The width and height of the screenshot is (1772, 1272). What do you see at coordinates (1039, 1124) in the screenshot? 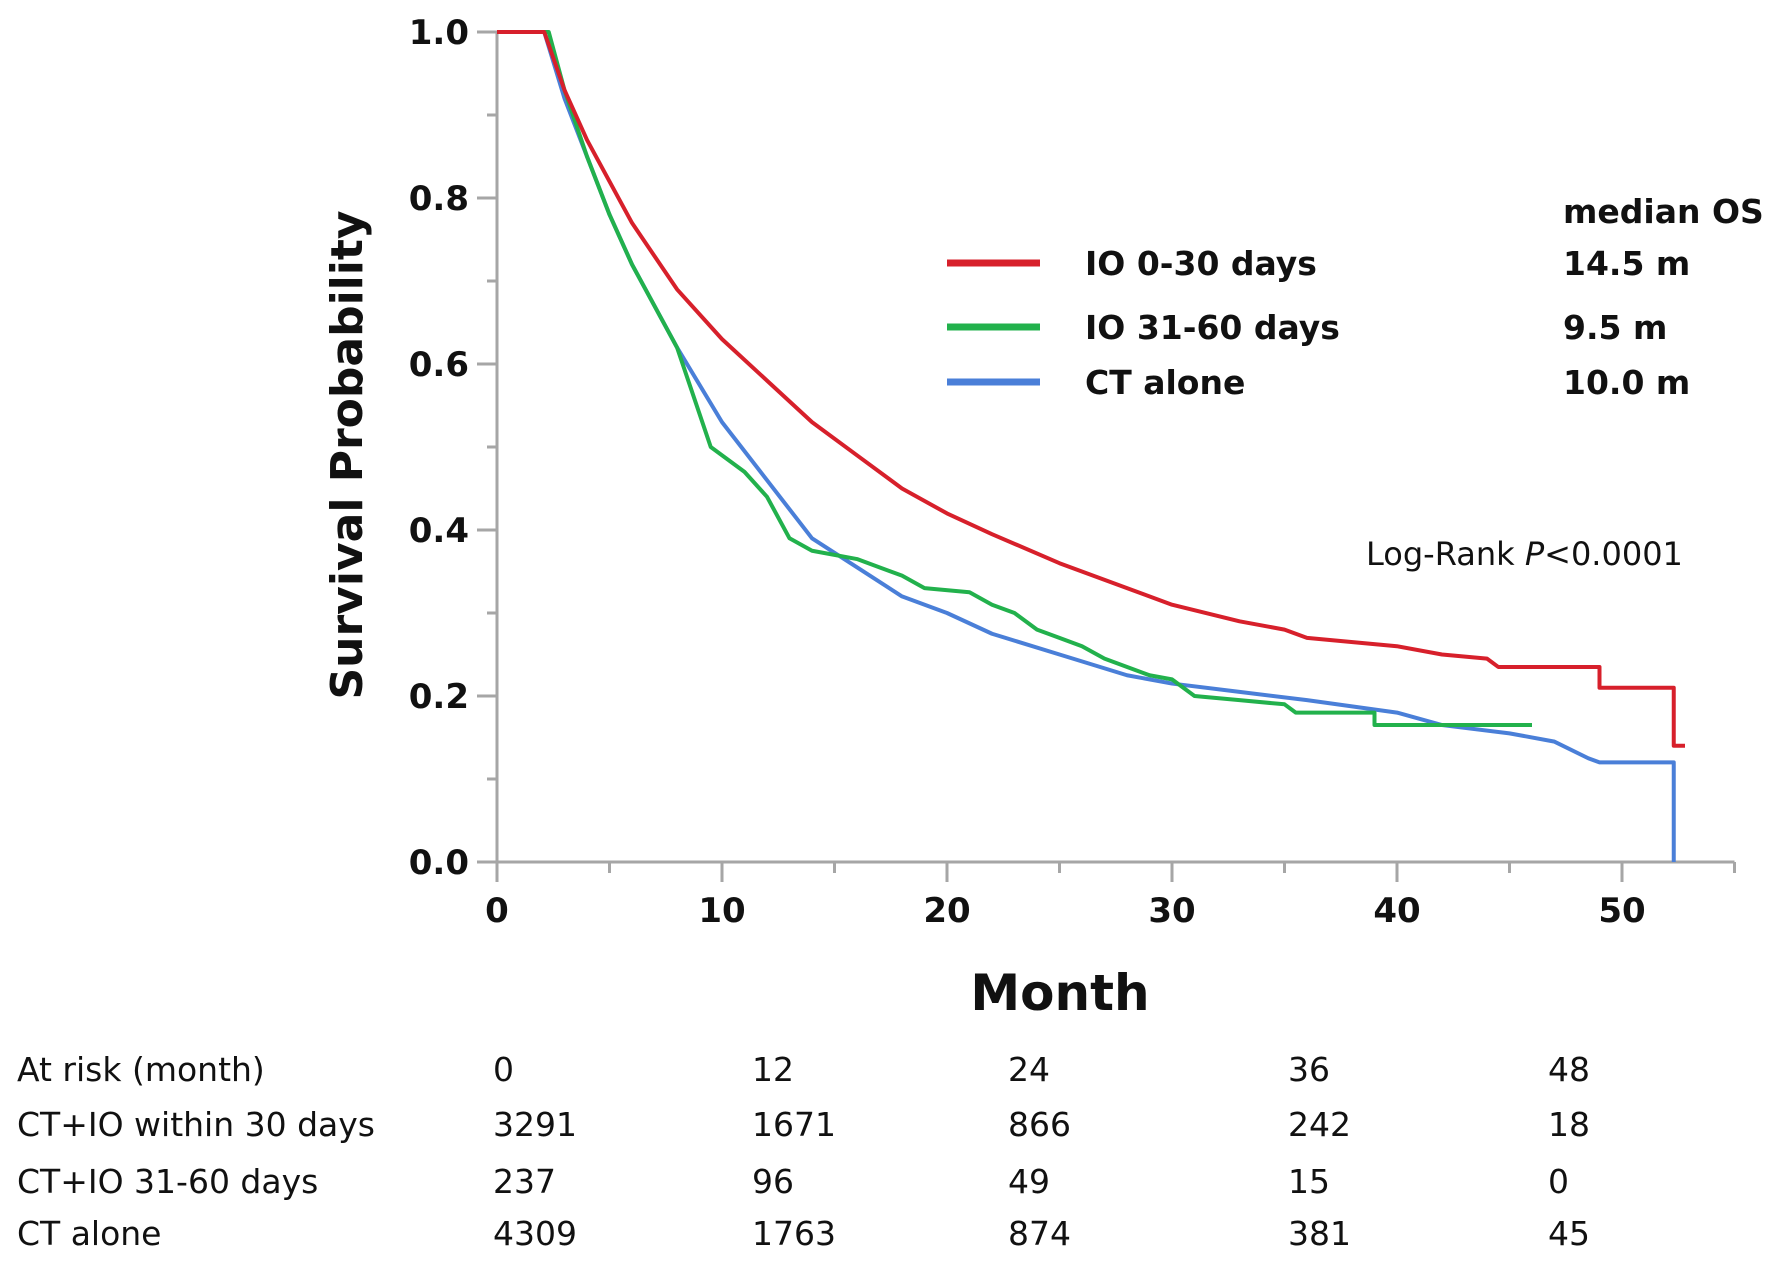
I see `at-risk-value: 866` at bounding box center [1039, 1124].